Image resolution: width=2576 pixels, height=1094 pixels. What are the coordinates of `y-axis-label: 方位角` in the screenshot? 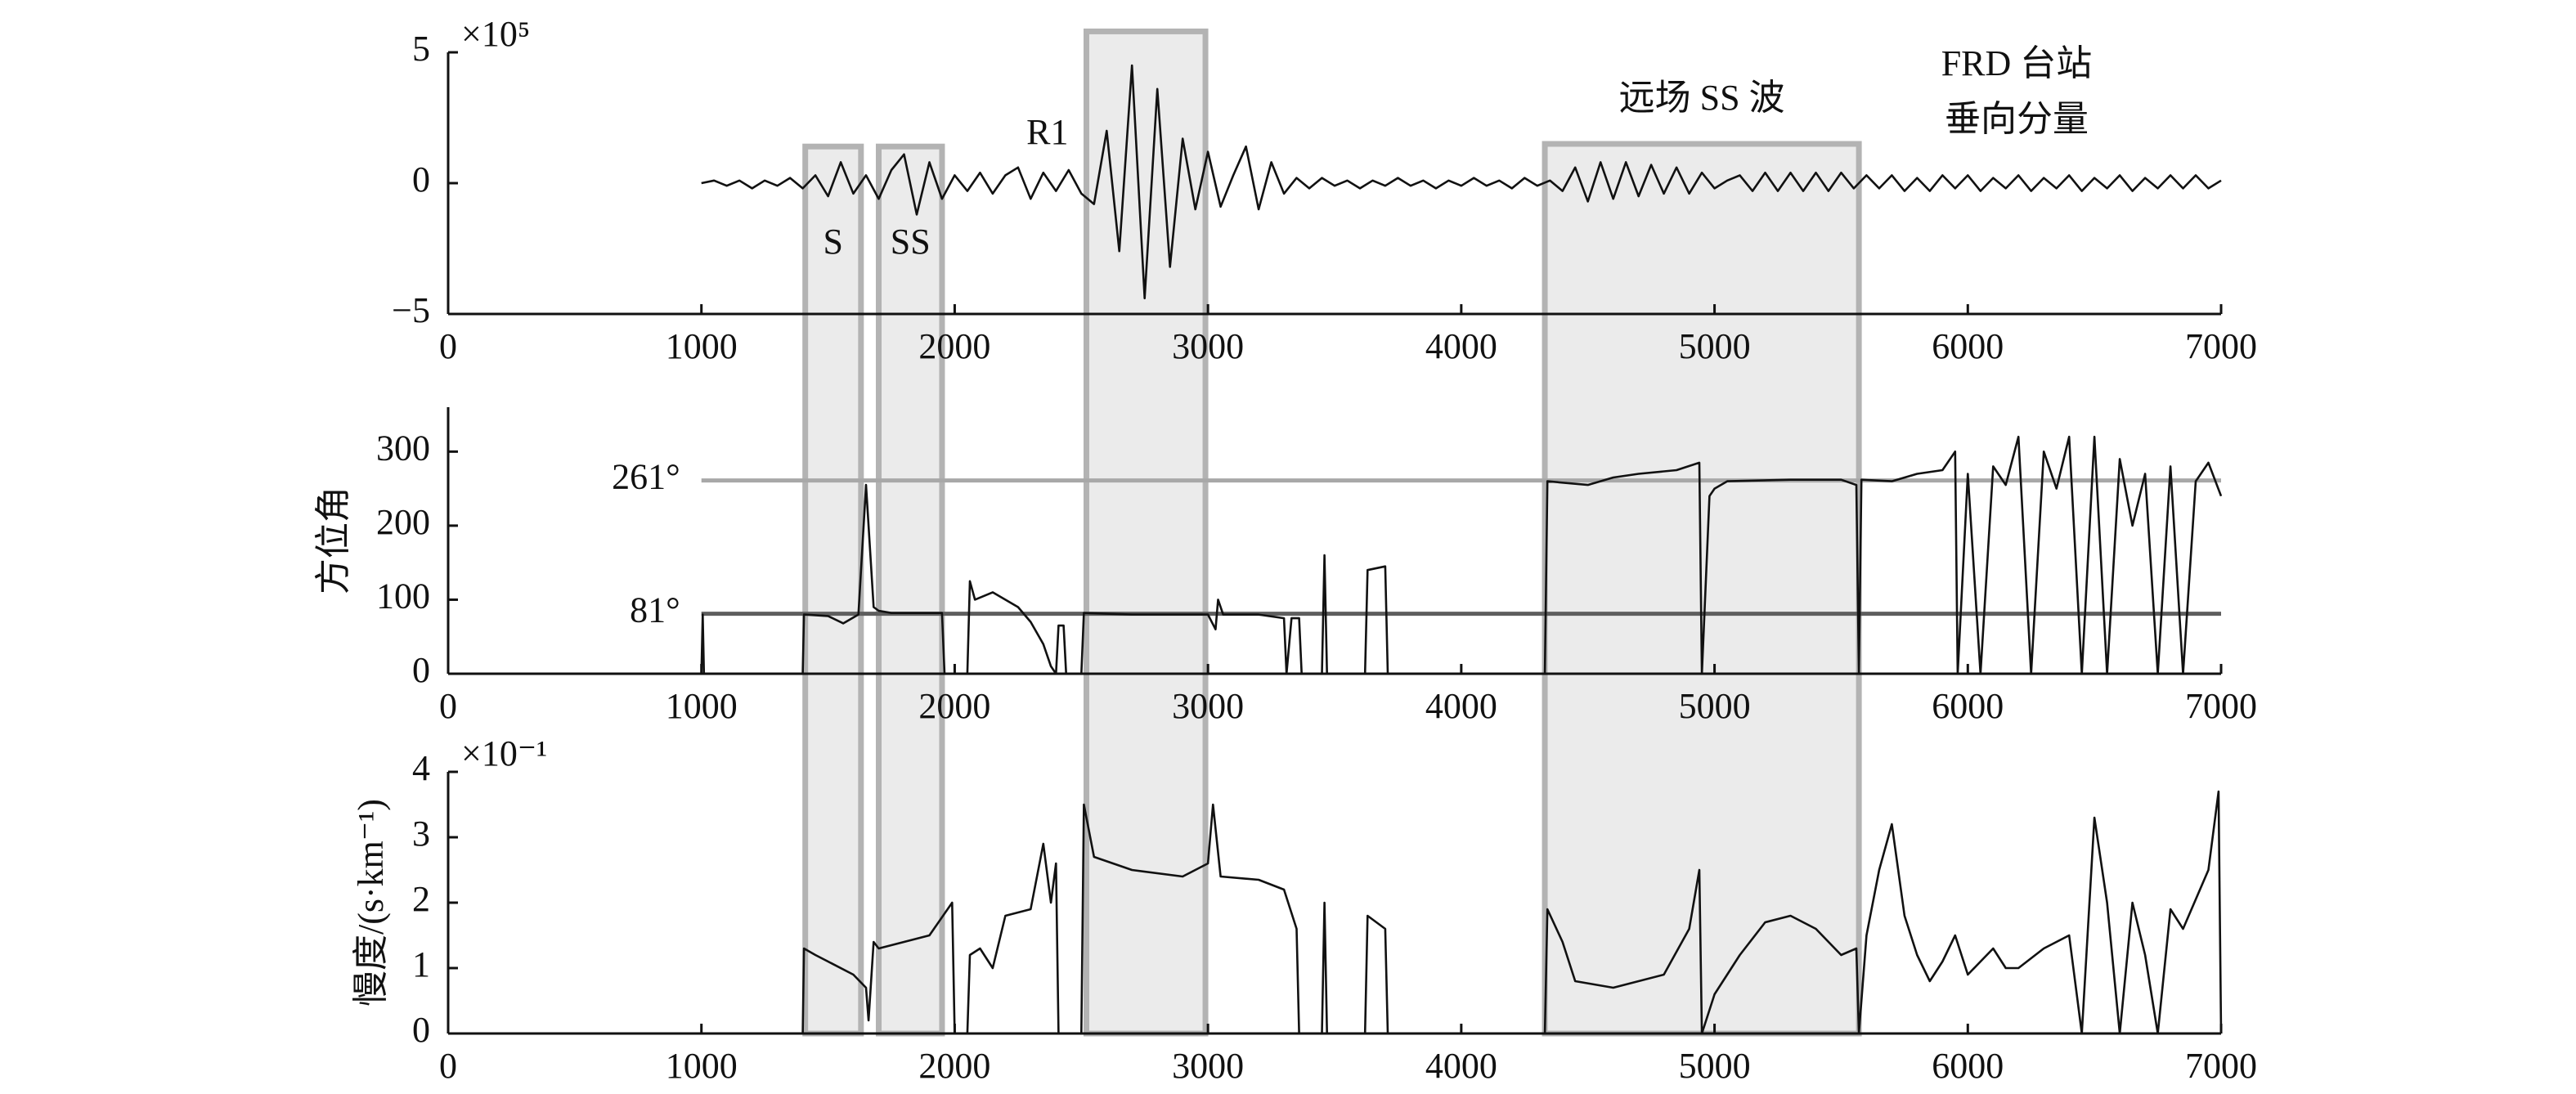 It's located at (333, 540).